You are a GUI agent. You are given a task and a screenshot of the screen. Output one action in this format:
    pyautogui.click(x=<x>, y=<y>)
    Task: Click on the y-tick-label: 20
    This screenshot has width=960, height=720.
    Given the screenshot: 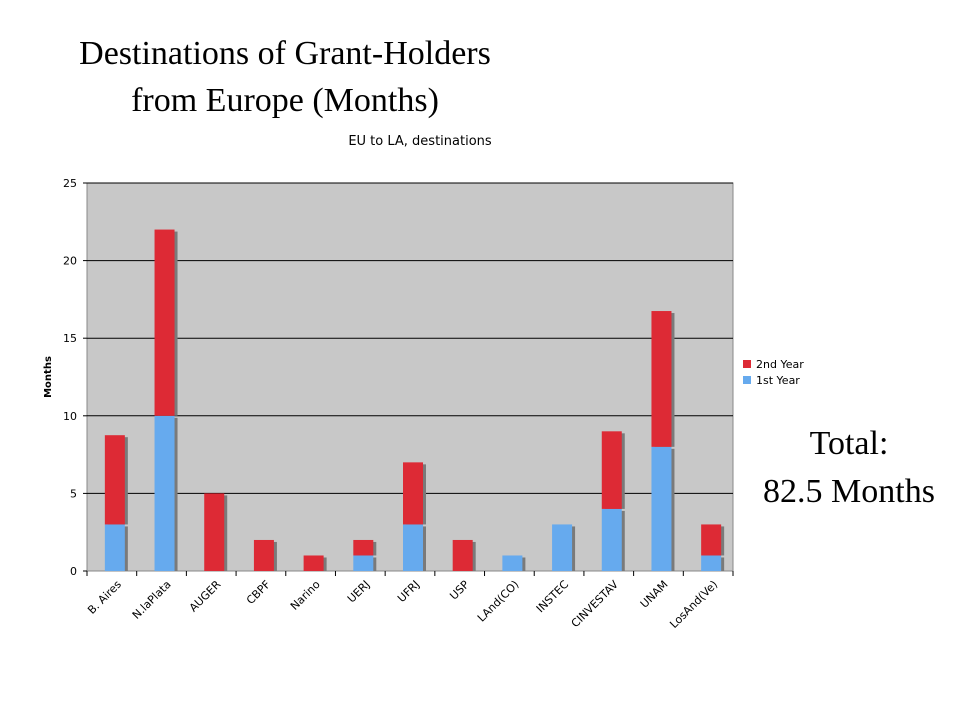 What is the action you would take?
    pyautogui.click(x=70, y=261)
    